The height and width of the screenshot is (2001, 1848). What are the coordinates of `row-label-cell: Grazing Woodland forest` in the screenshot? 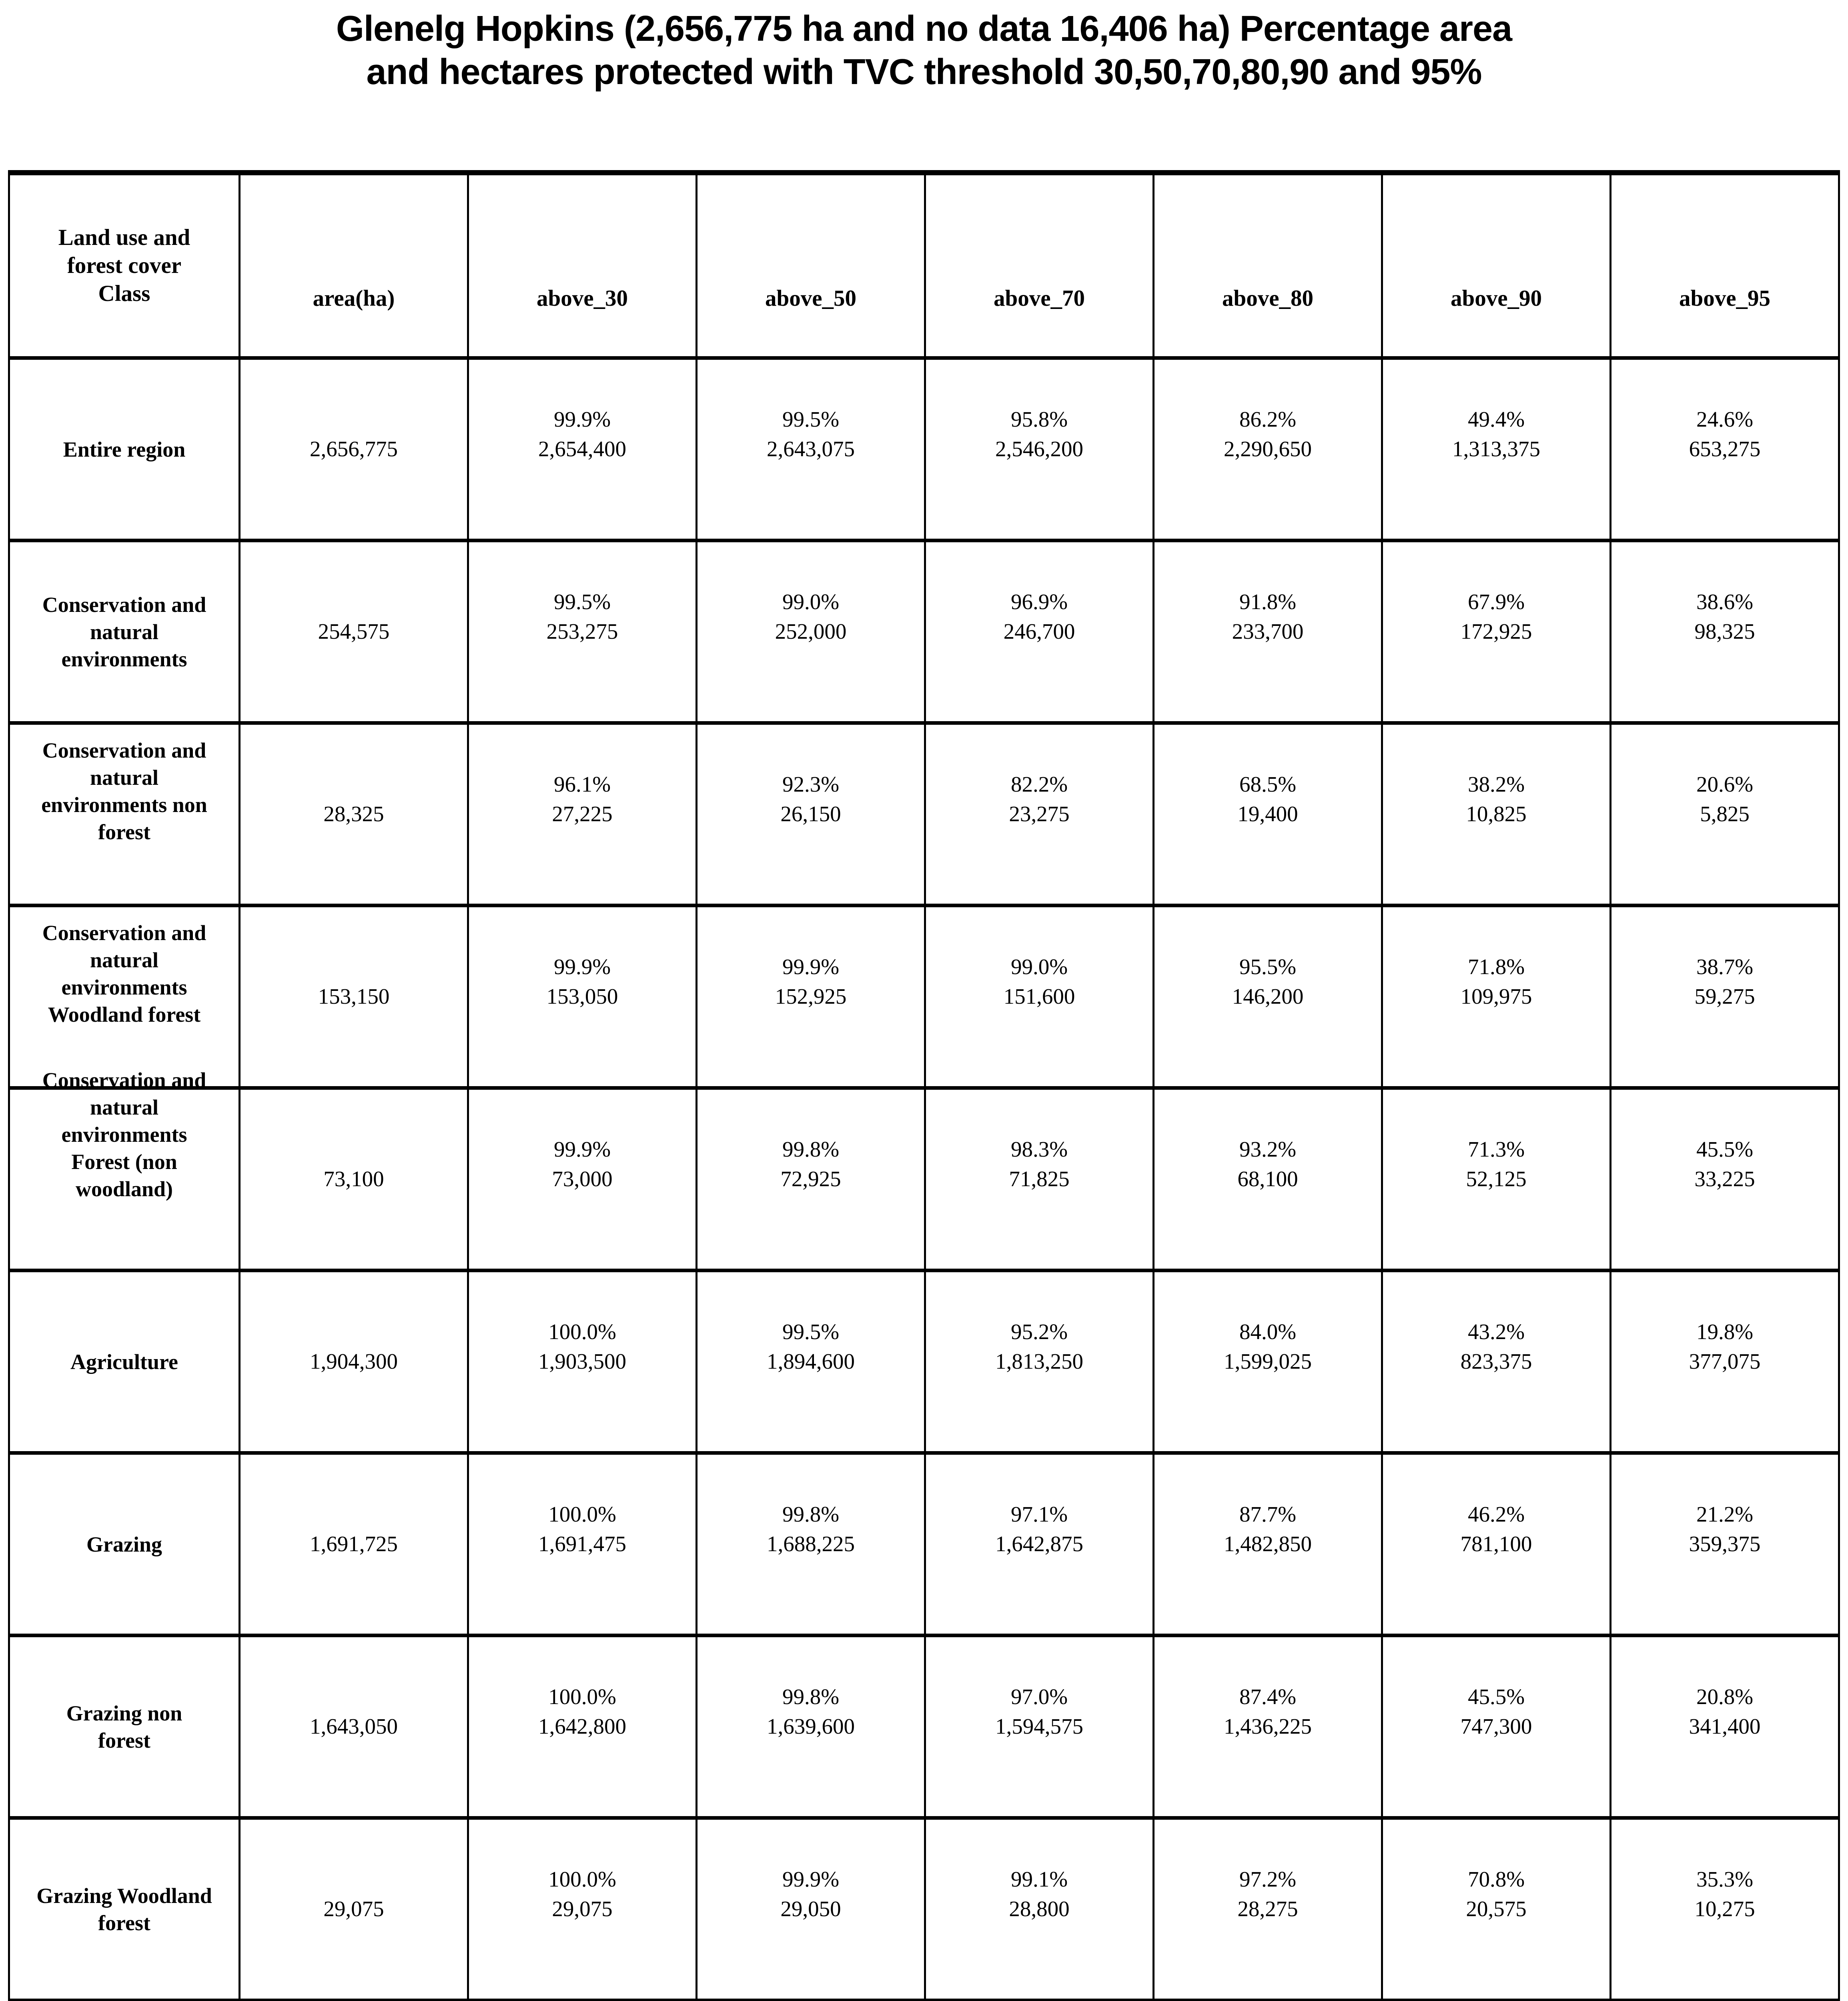 It's located at (124, 1909).